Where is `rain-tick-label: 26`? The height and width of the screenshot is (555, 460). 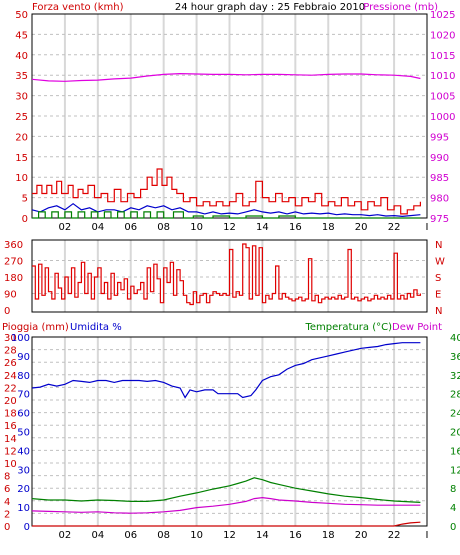 rain-tick-label: 26 is located at coordinates (10, 363).